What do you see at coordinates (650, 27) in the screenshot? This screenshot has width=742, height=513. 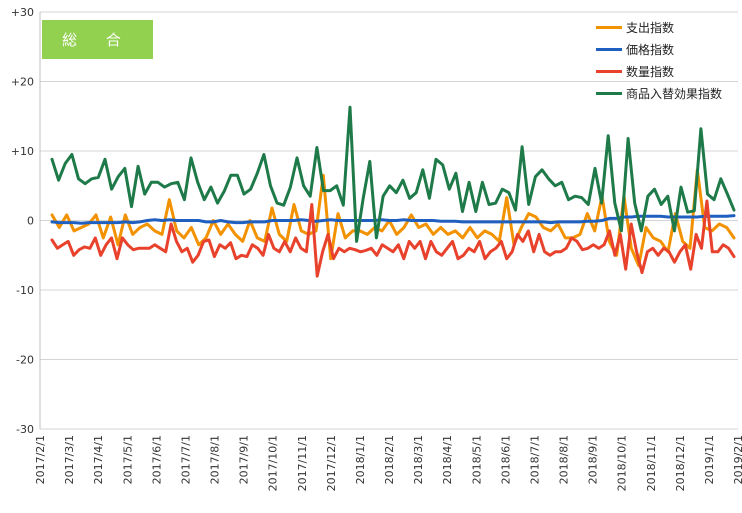 I see `legend-label: 支出指数` at bounding box center [650, 27].